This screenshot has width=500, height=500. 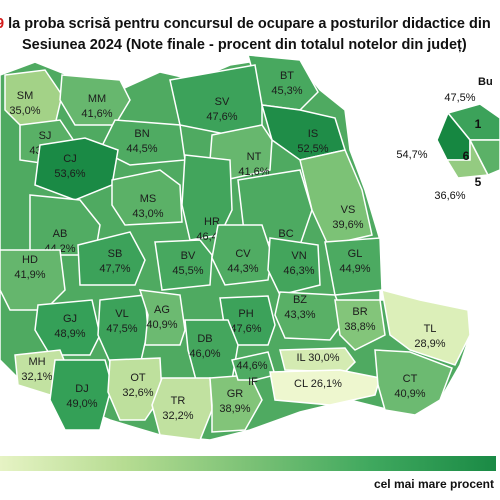 What do you see at coordinates (36, 362) in the screenshot?
I see `county-code-mh: MH` at bounding box center [36, 362].